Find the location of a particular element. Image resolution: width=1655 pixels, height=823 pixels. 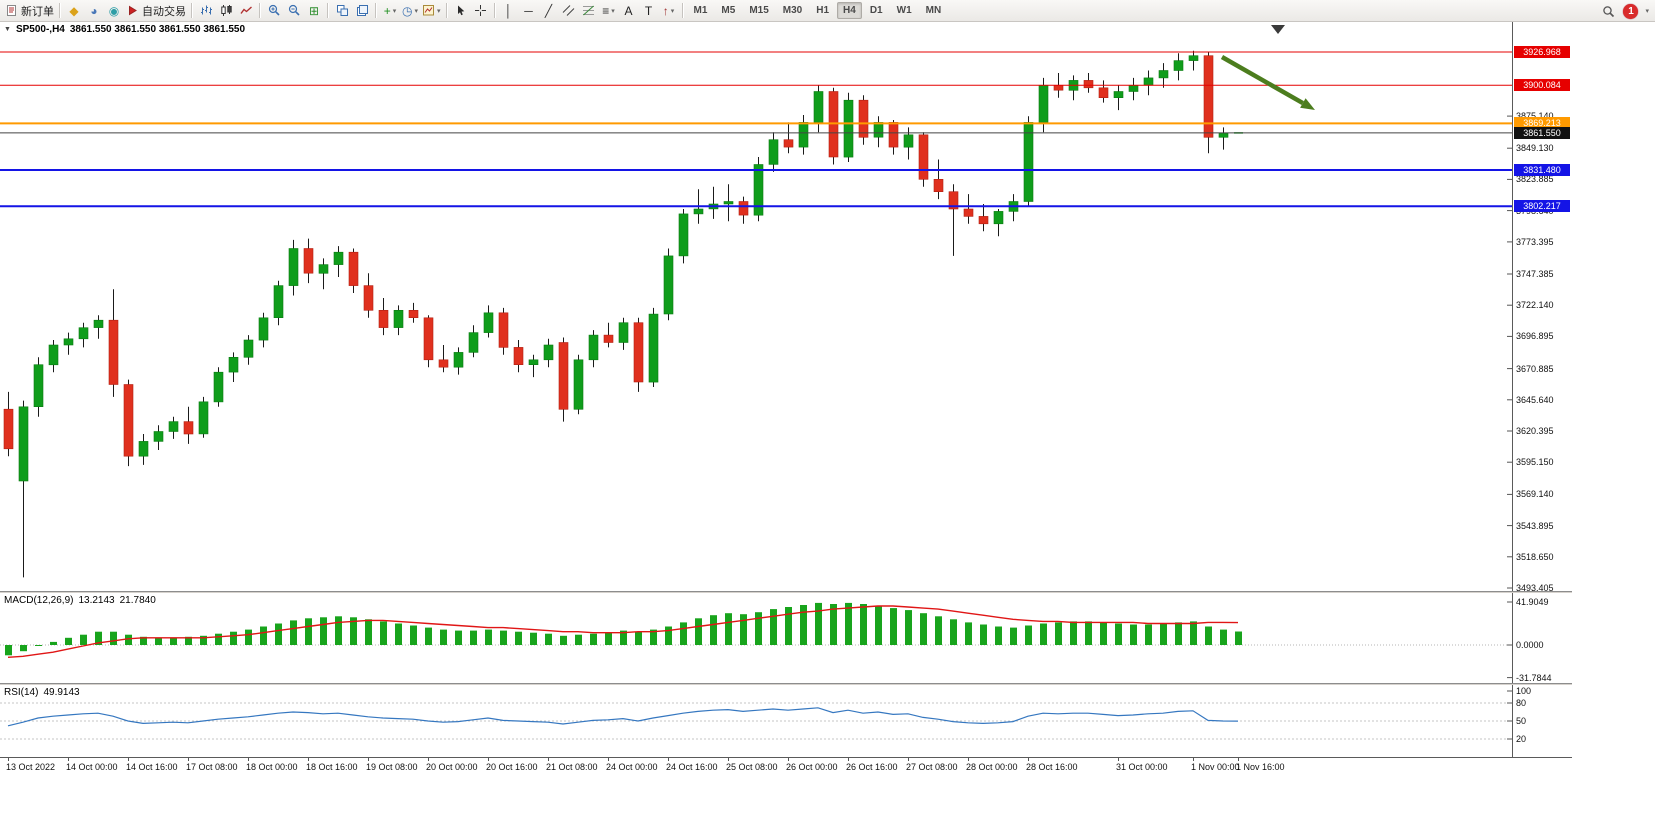

crosshair-icon is located at coordinates (481, 11).